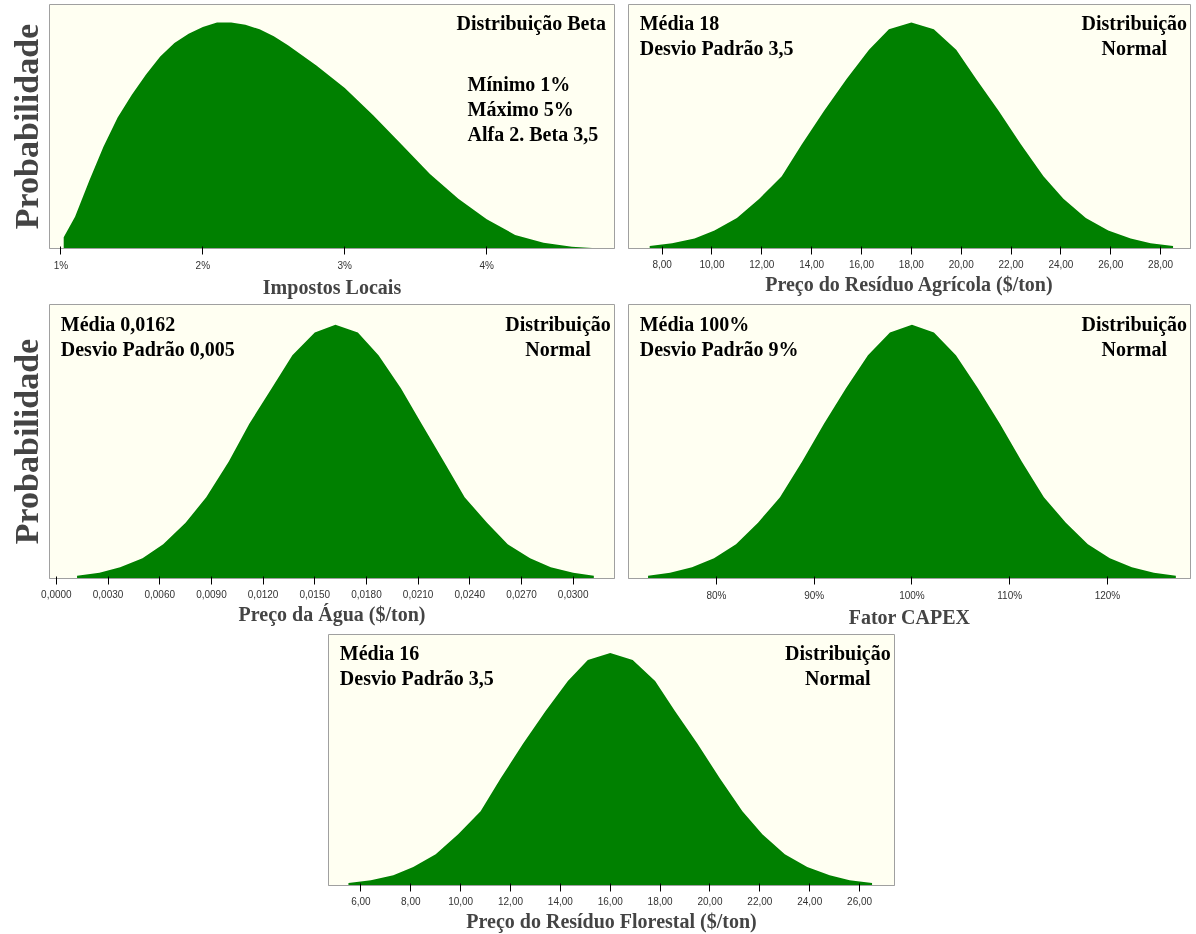  What do you see at coordinates (416, 666) in the screenshot?
I see `annotation: Média 16 Desvio Padrão 3,5` at bounding box center [416, 666].